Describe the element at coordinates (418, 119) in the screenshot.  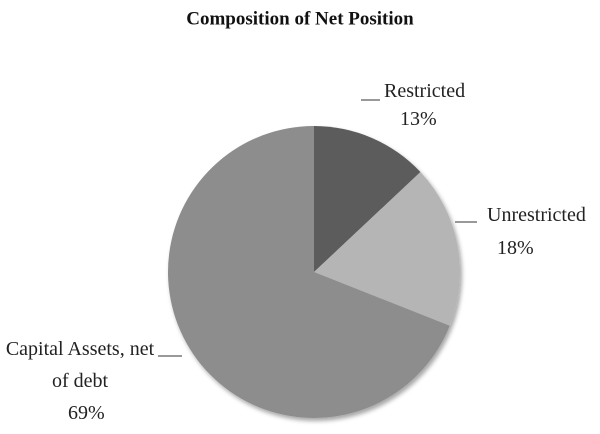
I see `slice-value-label: 13%` at that location.